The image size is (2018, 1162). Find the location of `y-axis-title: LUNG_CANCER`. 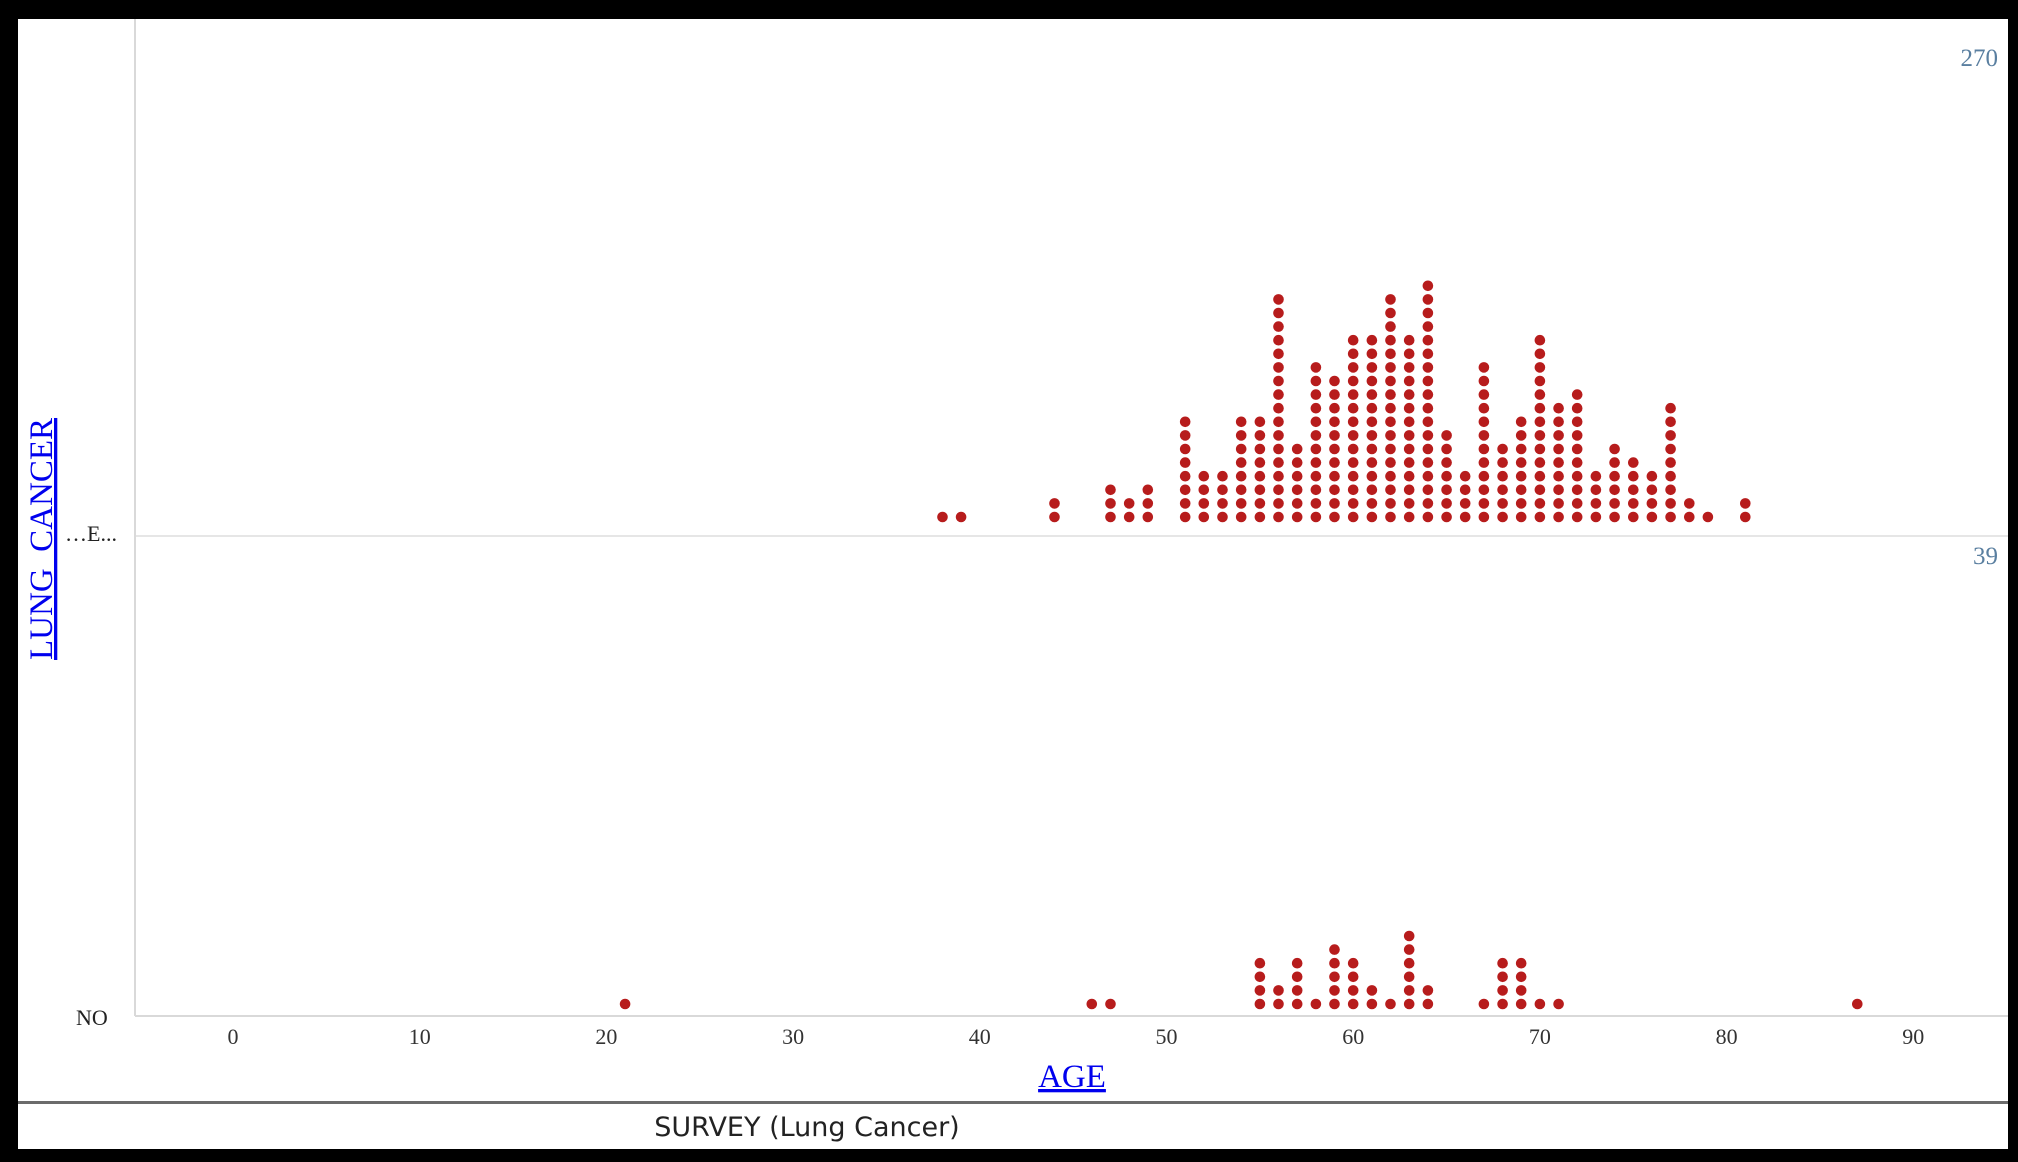

y-axis-title: LUNG_CANCER is located at coordinates (42, 539).